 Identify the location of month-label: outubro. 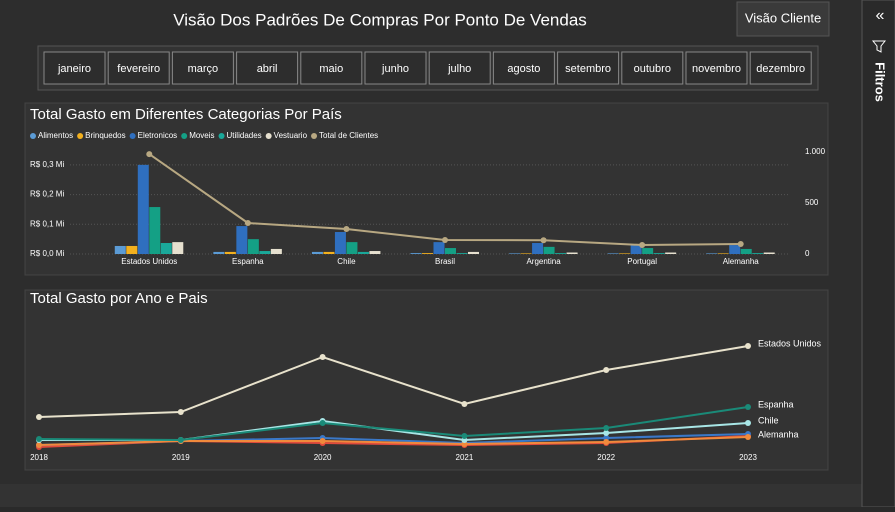
(652, 69).